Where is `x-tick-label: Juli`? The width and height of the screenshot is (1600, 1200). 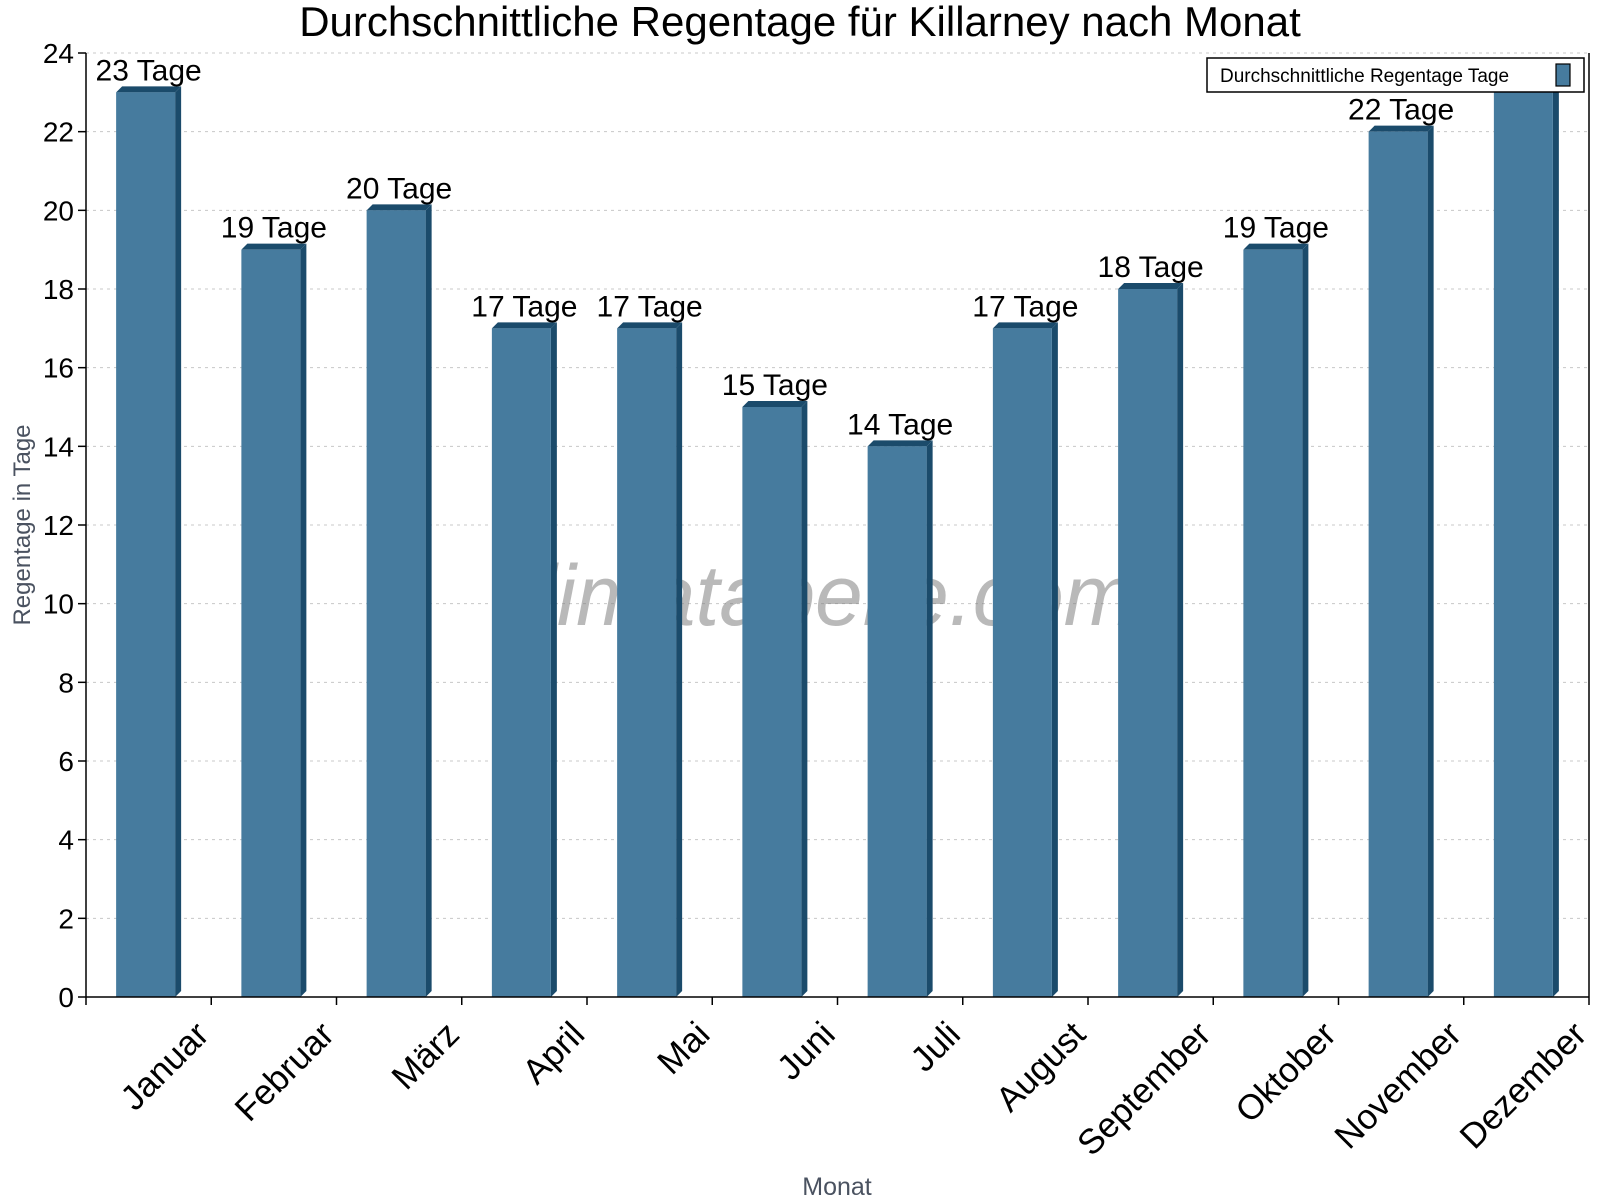
x-tick-label: Juli is located at coordinates (935, 1047).